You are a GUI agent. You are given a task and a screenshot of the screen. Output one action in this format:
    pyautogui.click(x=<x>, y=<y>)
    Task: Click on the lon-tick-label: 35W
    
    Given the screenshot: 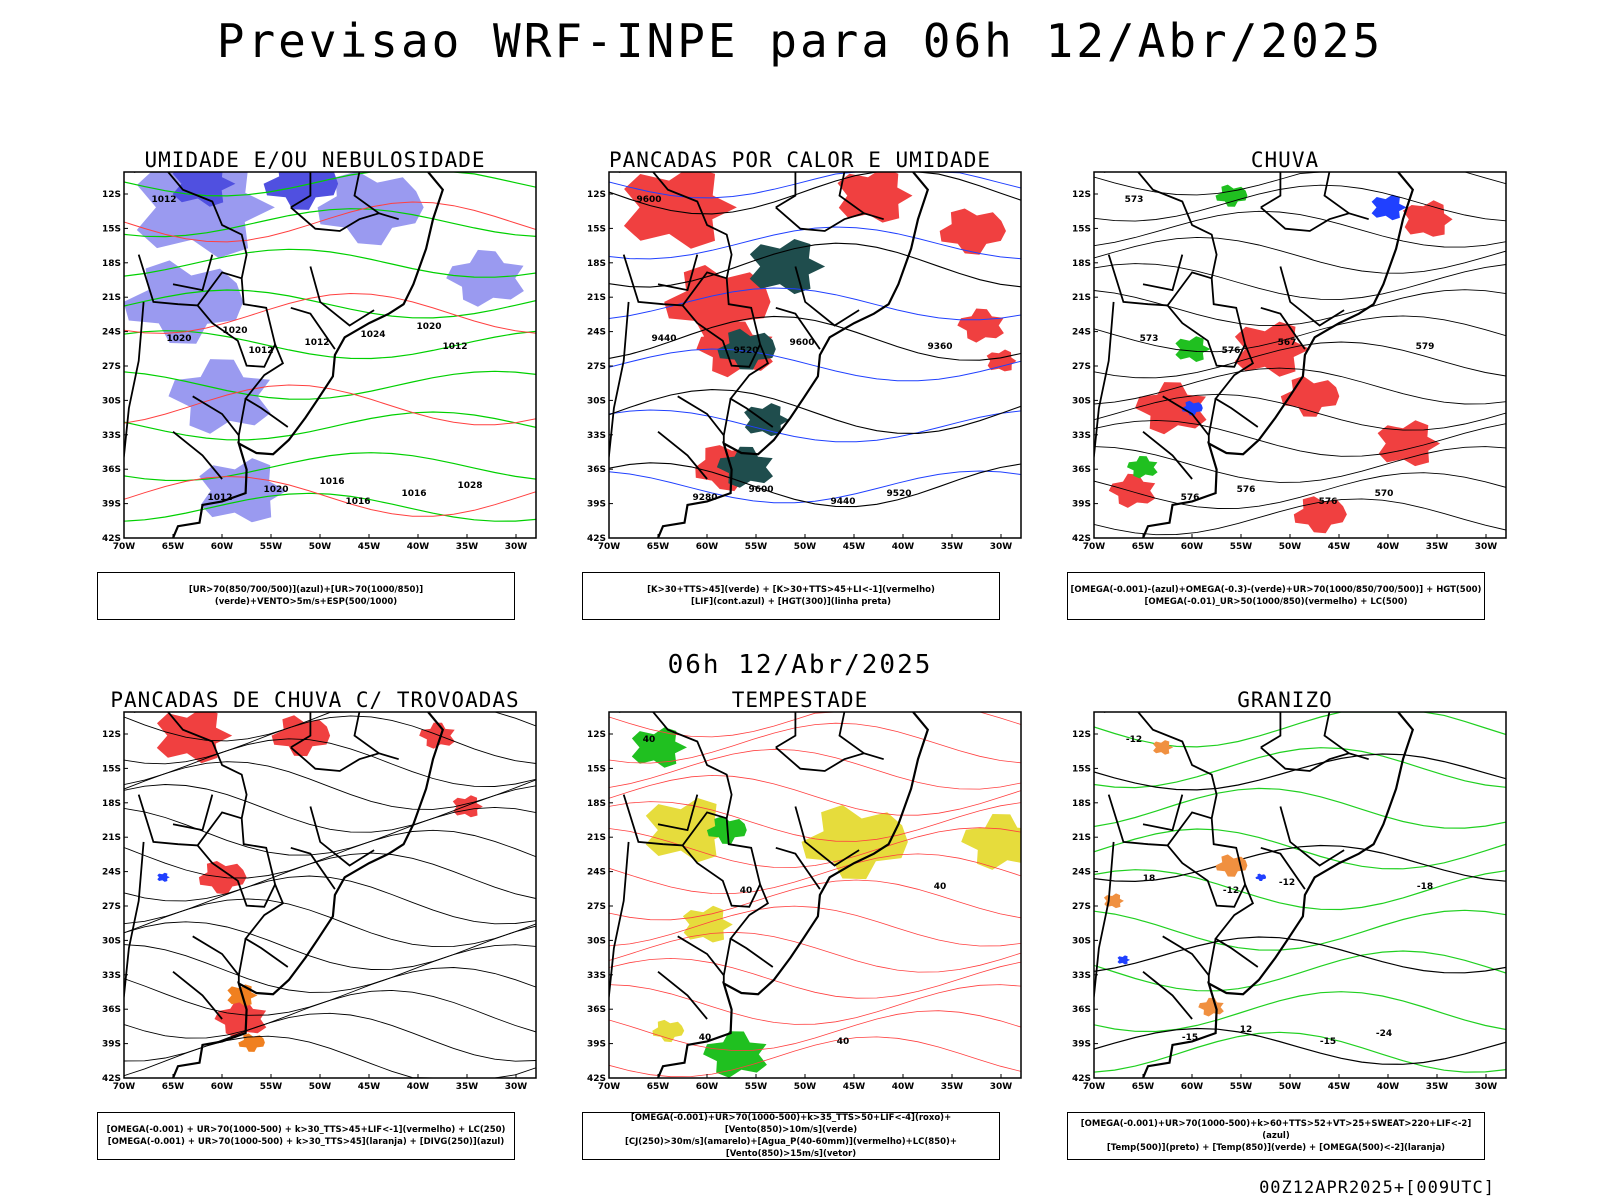 What is the action you would take?
    pyautogui.click(x=1437, y=547)
    